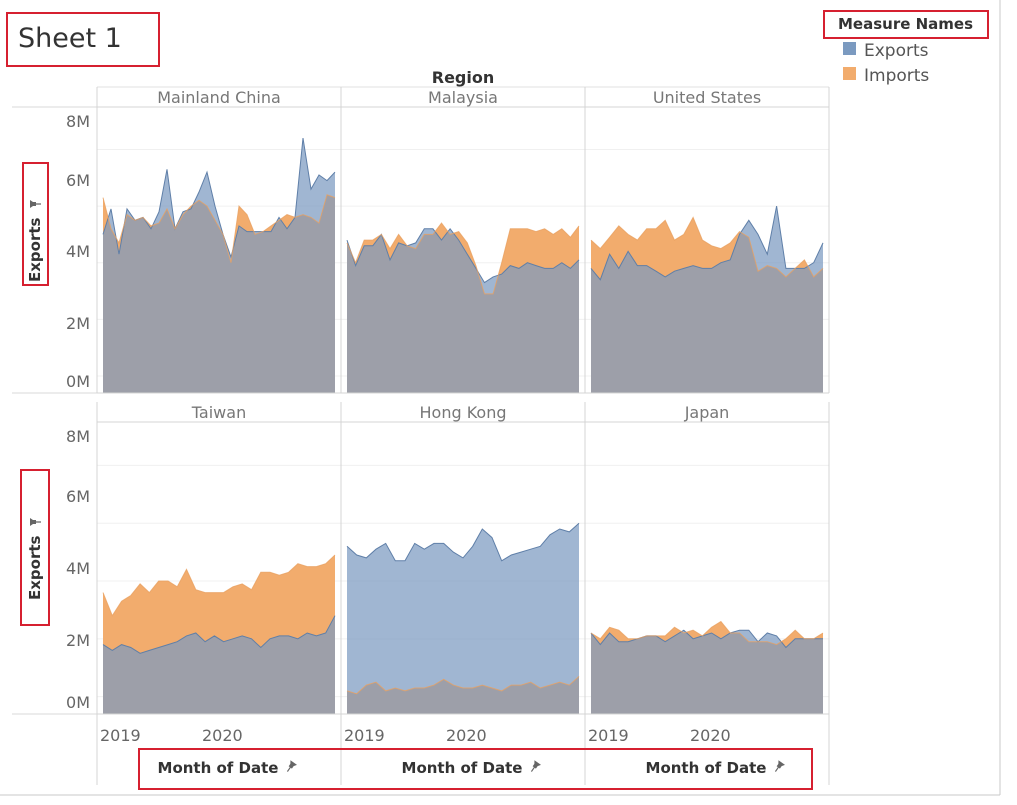 The height and width of the screenshot is (805, 1017). What do you see at coordinates (849, 73) in the screenshot?
I see `legend-swatch-imports` at bounding box center [849, 73].